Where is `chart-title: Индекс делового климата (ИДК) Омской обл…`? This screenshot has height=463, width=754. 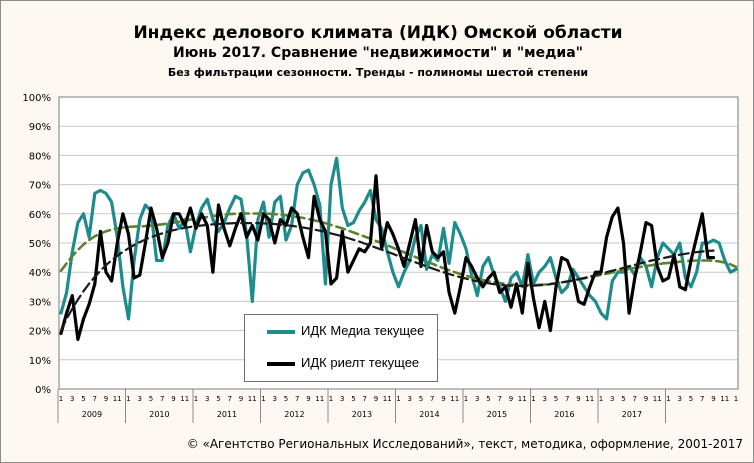 chart-title: Индекс делового климата (ИДК) Омской обл… is located at coordinates (378, 33).